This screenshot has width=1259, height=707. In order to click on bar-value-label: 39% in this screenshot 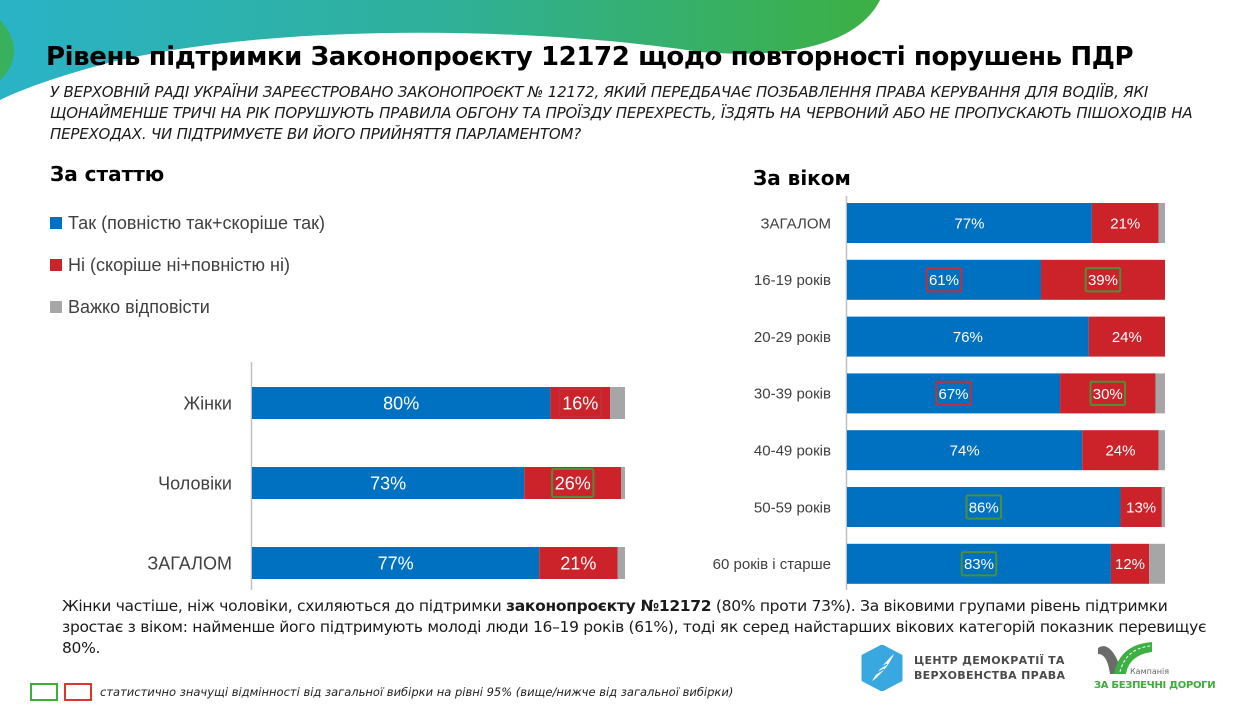, I will do `click(1103, 280)`.